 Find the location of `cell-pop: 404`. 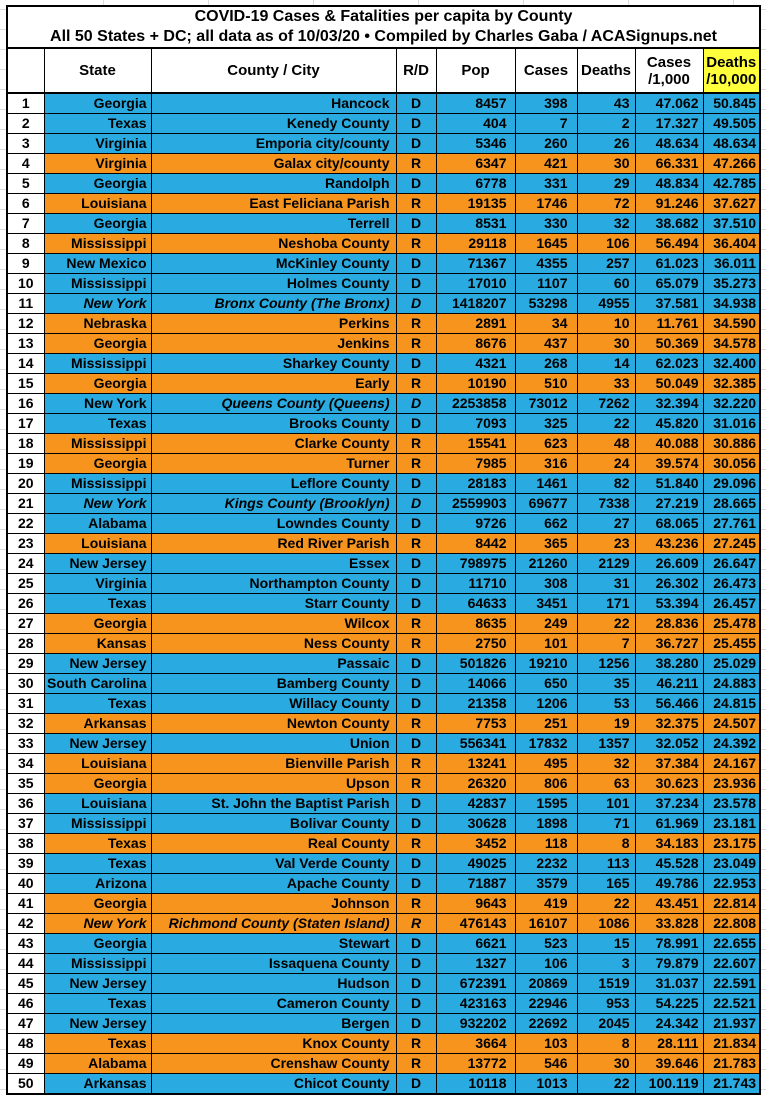

cell-pop: 404 is located at coordinates (475, 123).